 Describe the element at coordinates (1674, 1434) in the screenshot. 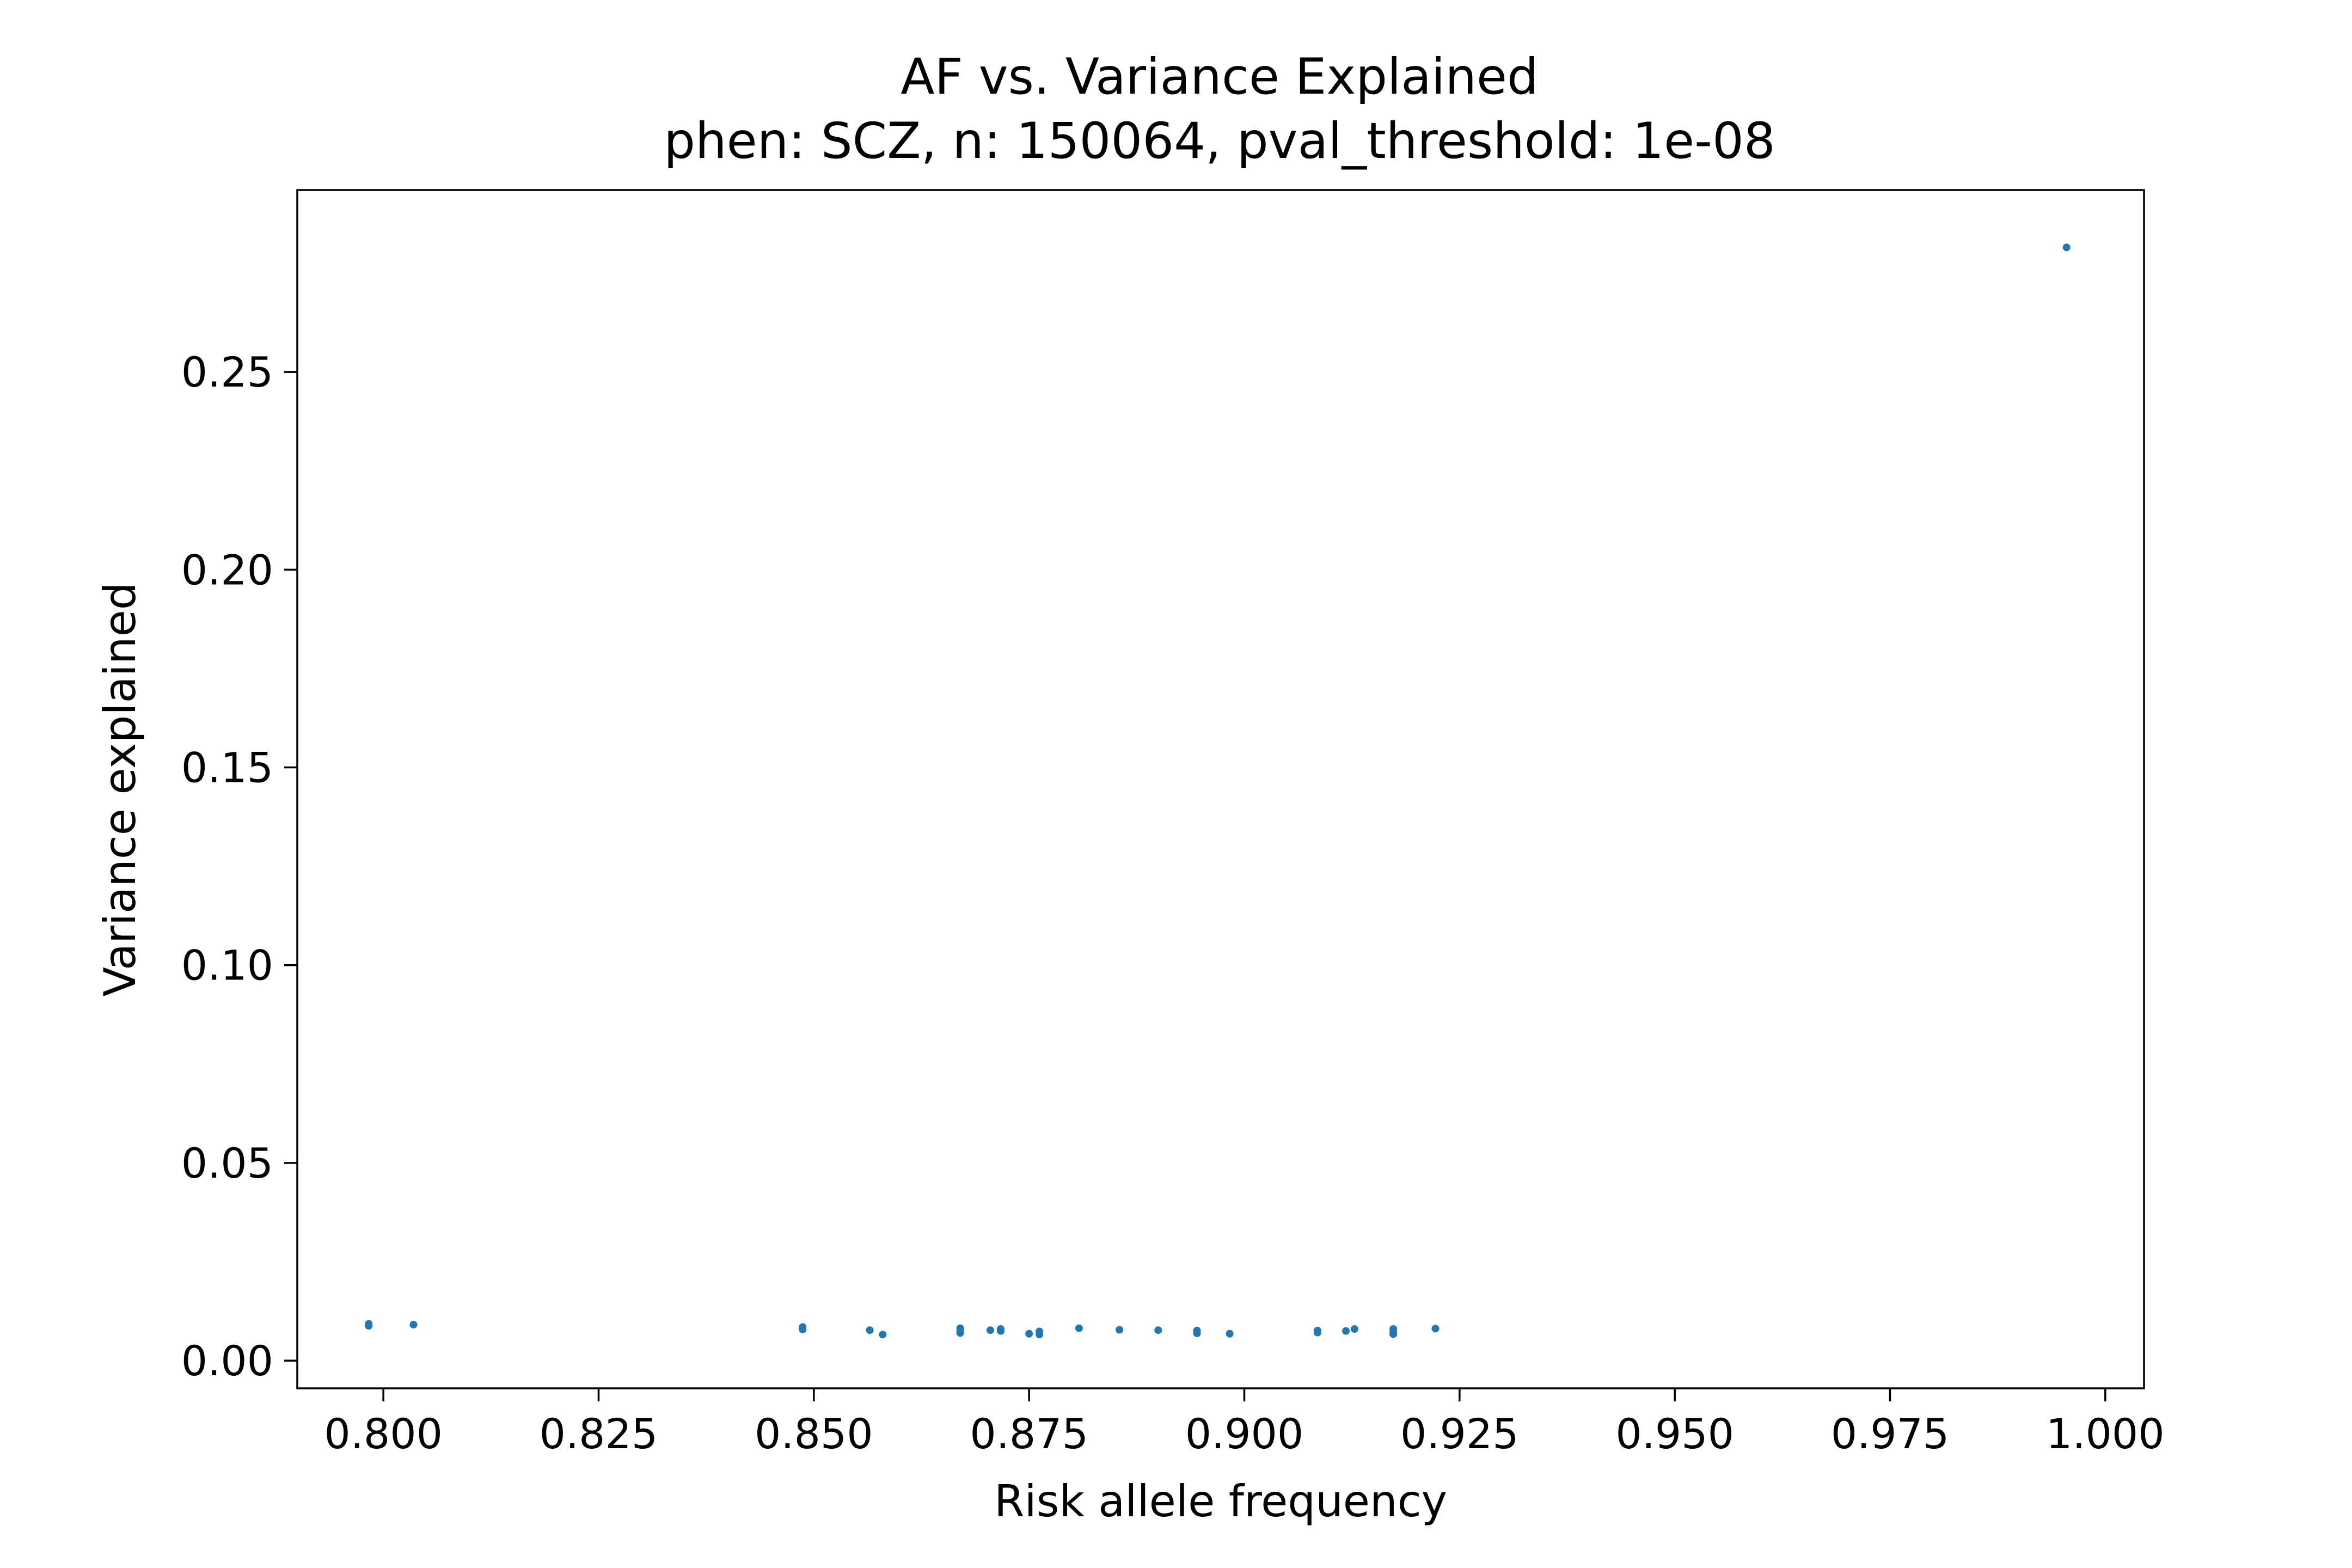

I see `x-tick-label: 0.950` at that location.